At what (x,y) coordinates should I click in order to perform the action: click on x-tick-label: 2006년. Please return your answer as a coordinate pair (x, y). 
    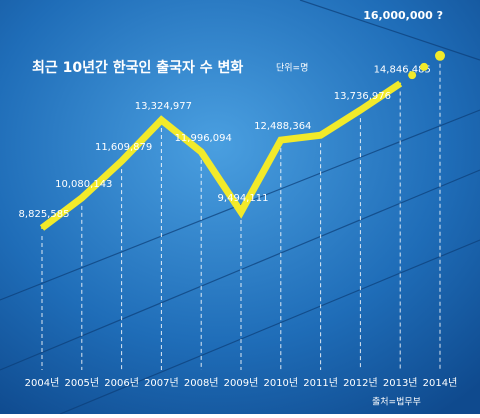
    Looking at the image, I should click on (121, 383).